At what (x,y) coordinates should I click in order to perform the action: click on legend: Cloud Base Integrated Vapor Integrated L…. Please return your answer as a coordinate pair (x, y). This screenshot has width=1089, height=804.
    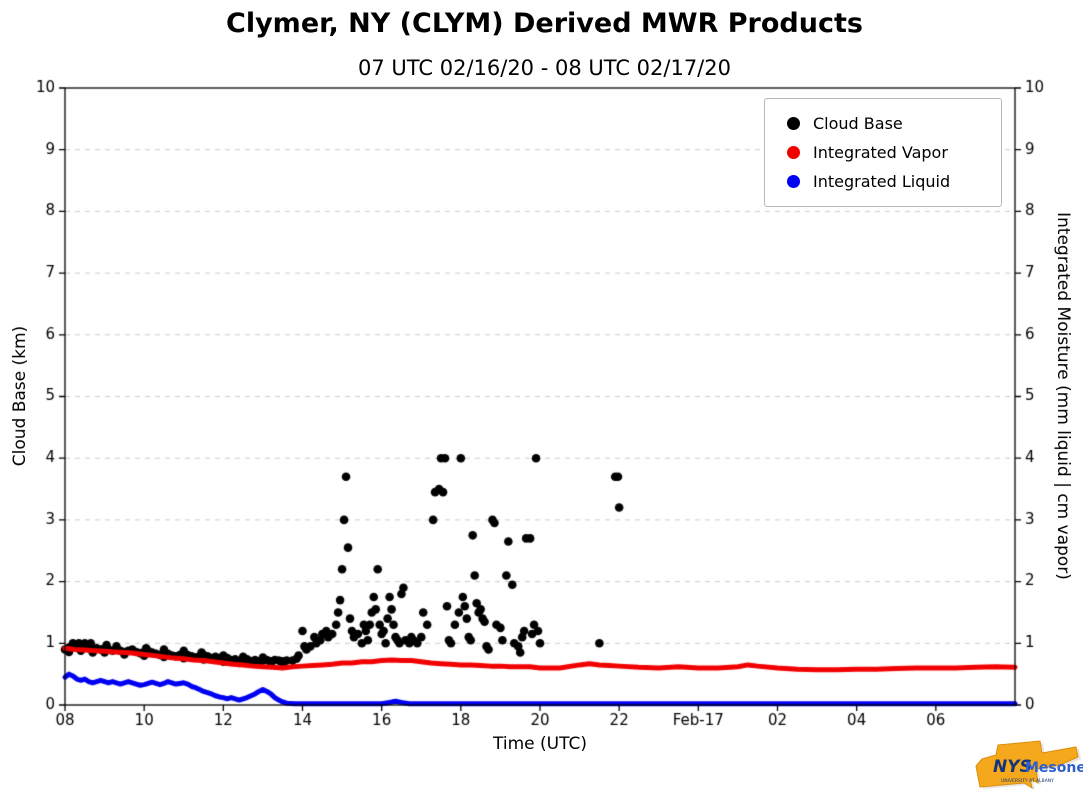
    Looking at the image, I should click on (883, 152).